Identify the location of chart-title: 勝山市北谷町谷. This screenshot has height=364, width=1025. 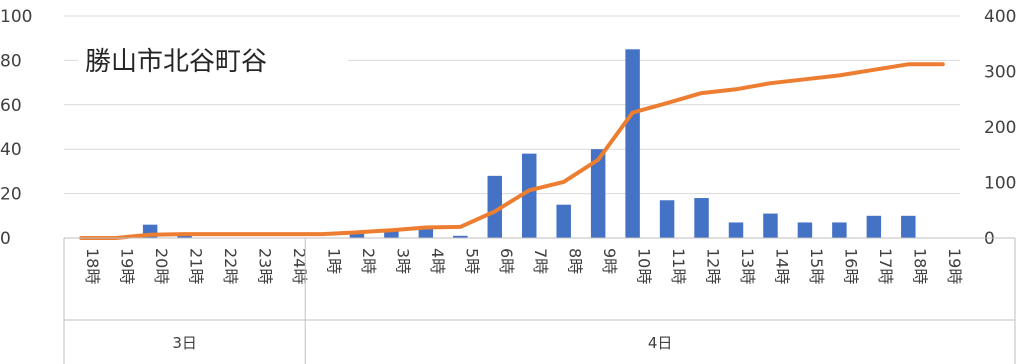
(176, 62).